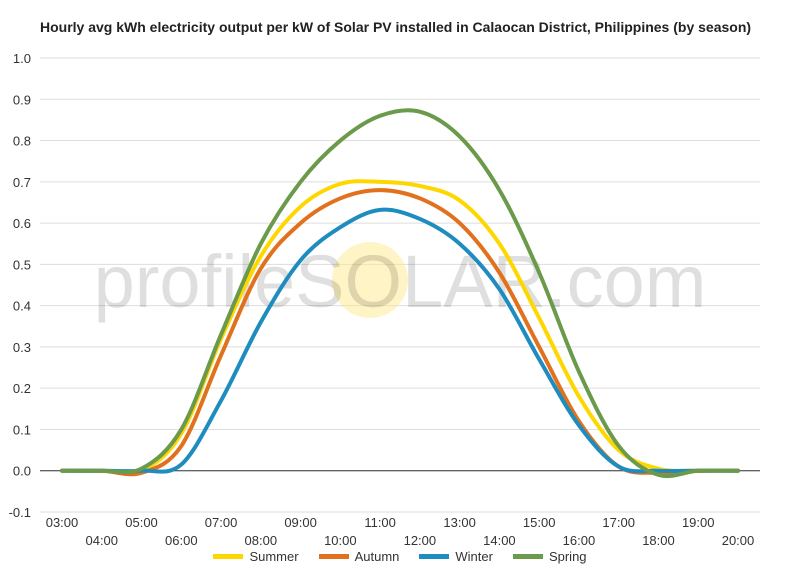 Image resolution: width=800 pixels, height=570 pixels. Describe the element at coordinates (738, 539) in the screenshot. I see `x-tick-label: 20:00` at that location.